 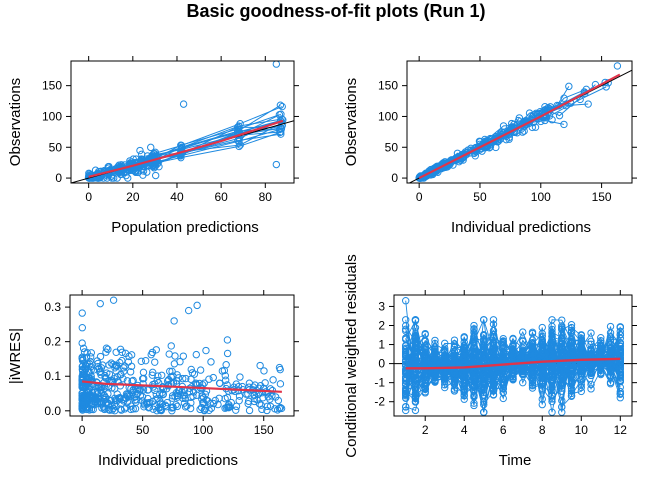 What do you see at coordinates (181, 386) in the screenshot?
I see `smooth-line` at bounding box center [181, 386].